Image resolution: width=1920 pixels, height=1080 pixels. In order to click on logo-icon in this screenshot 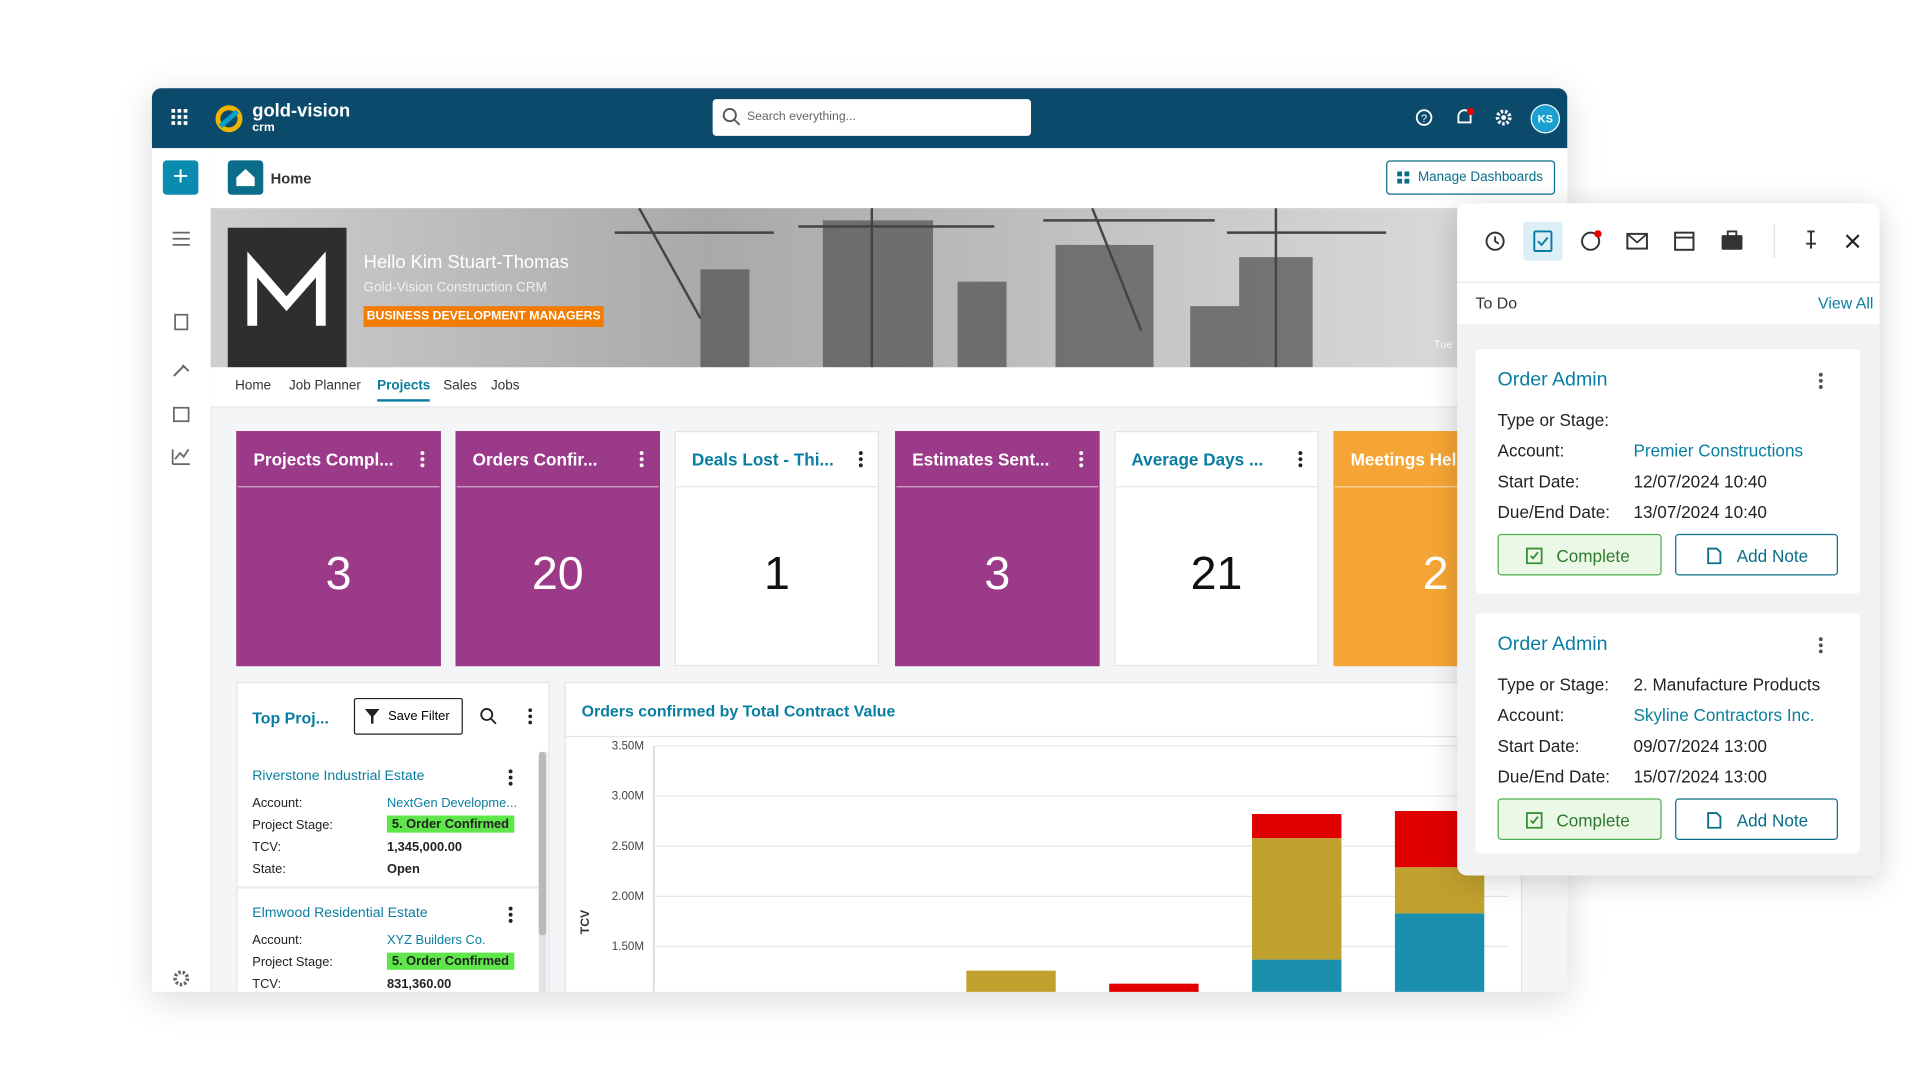, I will do `click(229, 119)`.